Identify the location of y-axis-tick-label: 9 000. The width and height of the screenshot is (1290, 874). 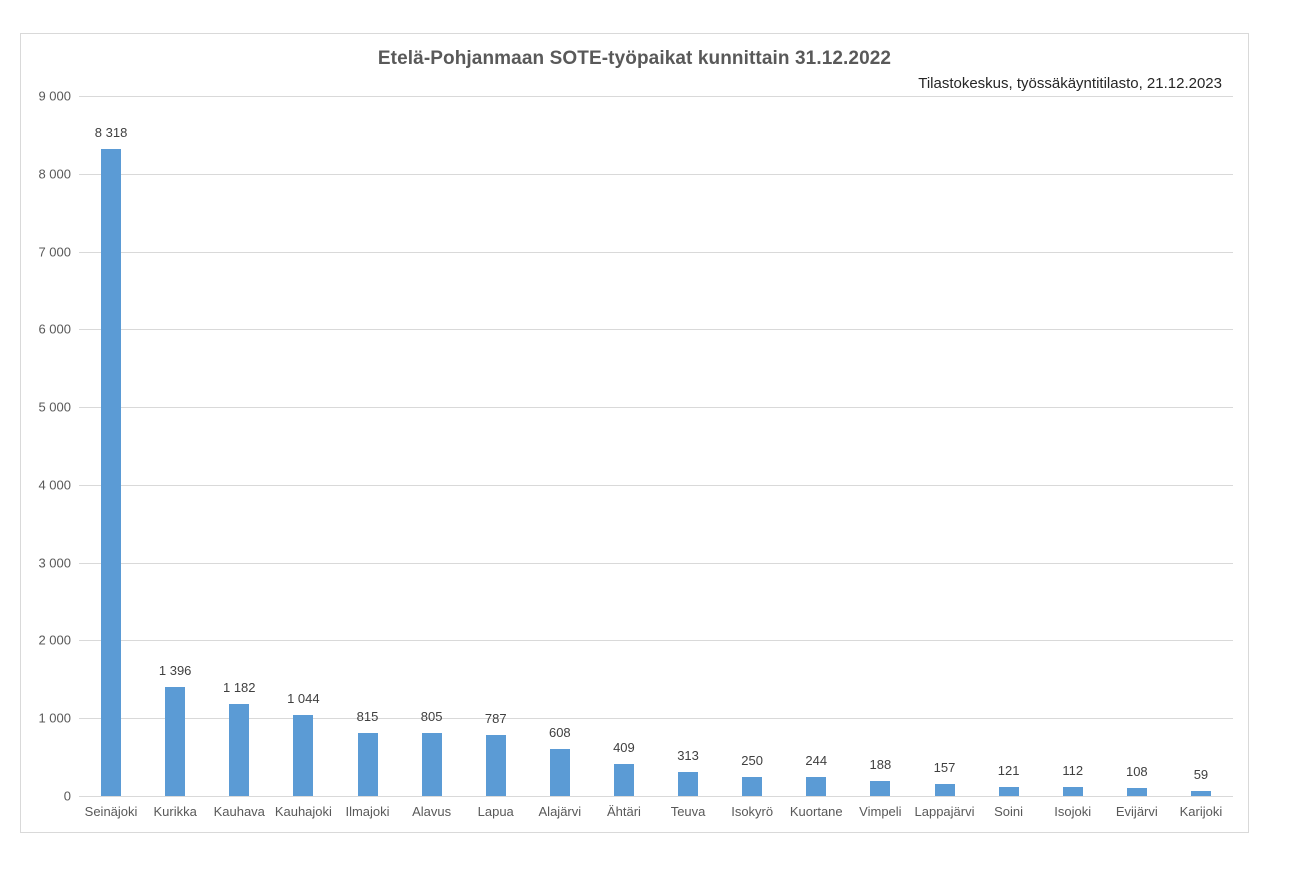
(54, 96).